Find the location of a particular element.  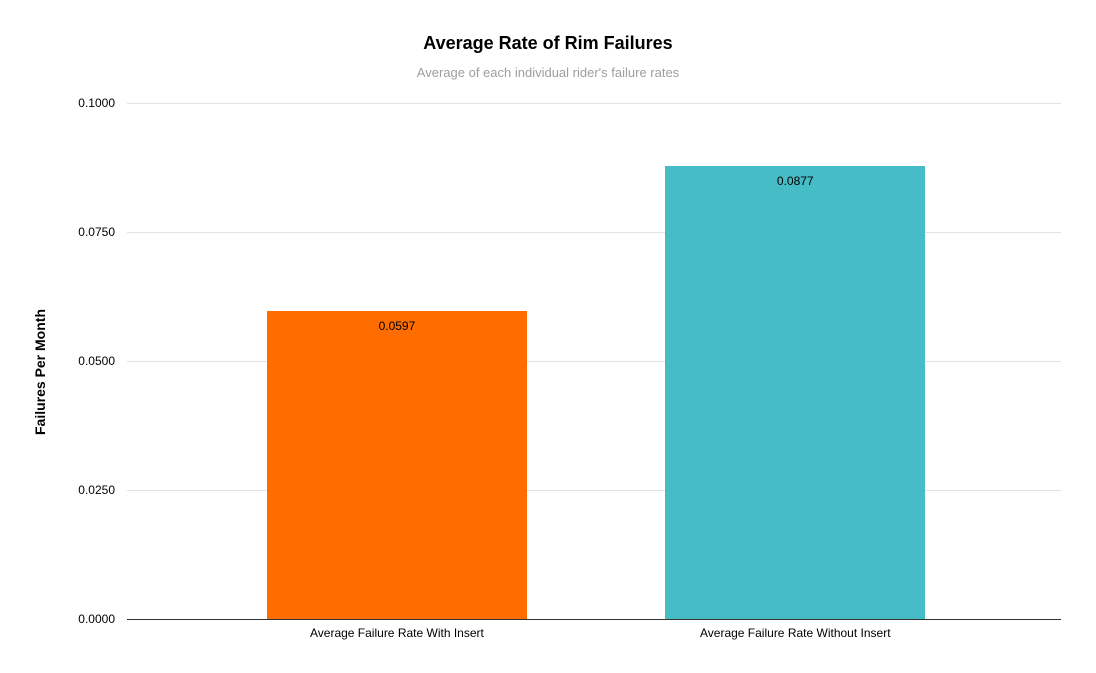

x-category-label: Average Failure Rate With Insert is located at coordinates (396, 633).